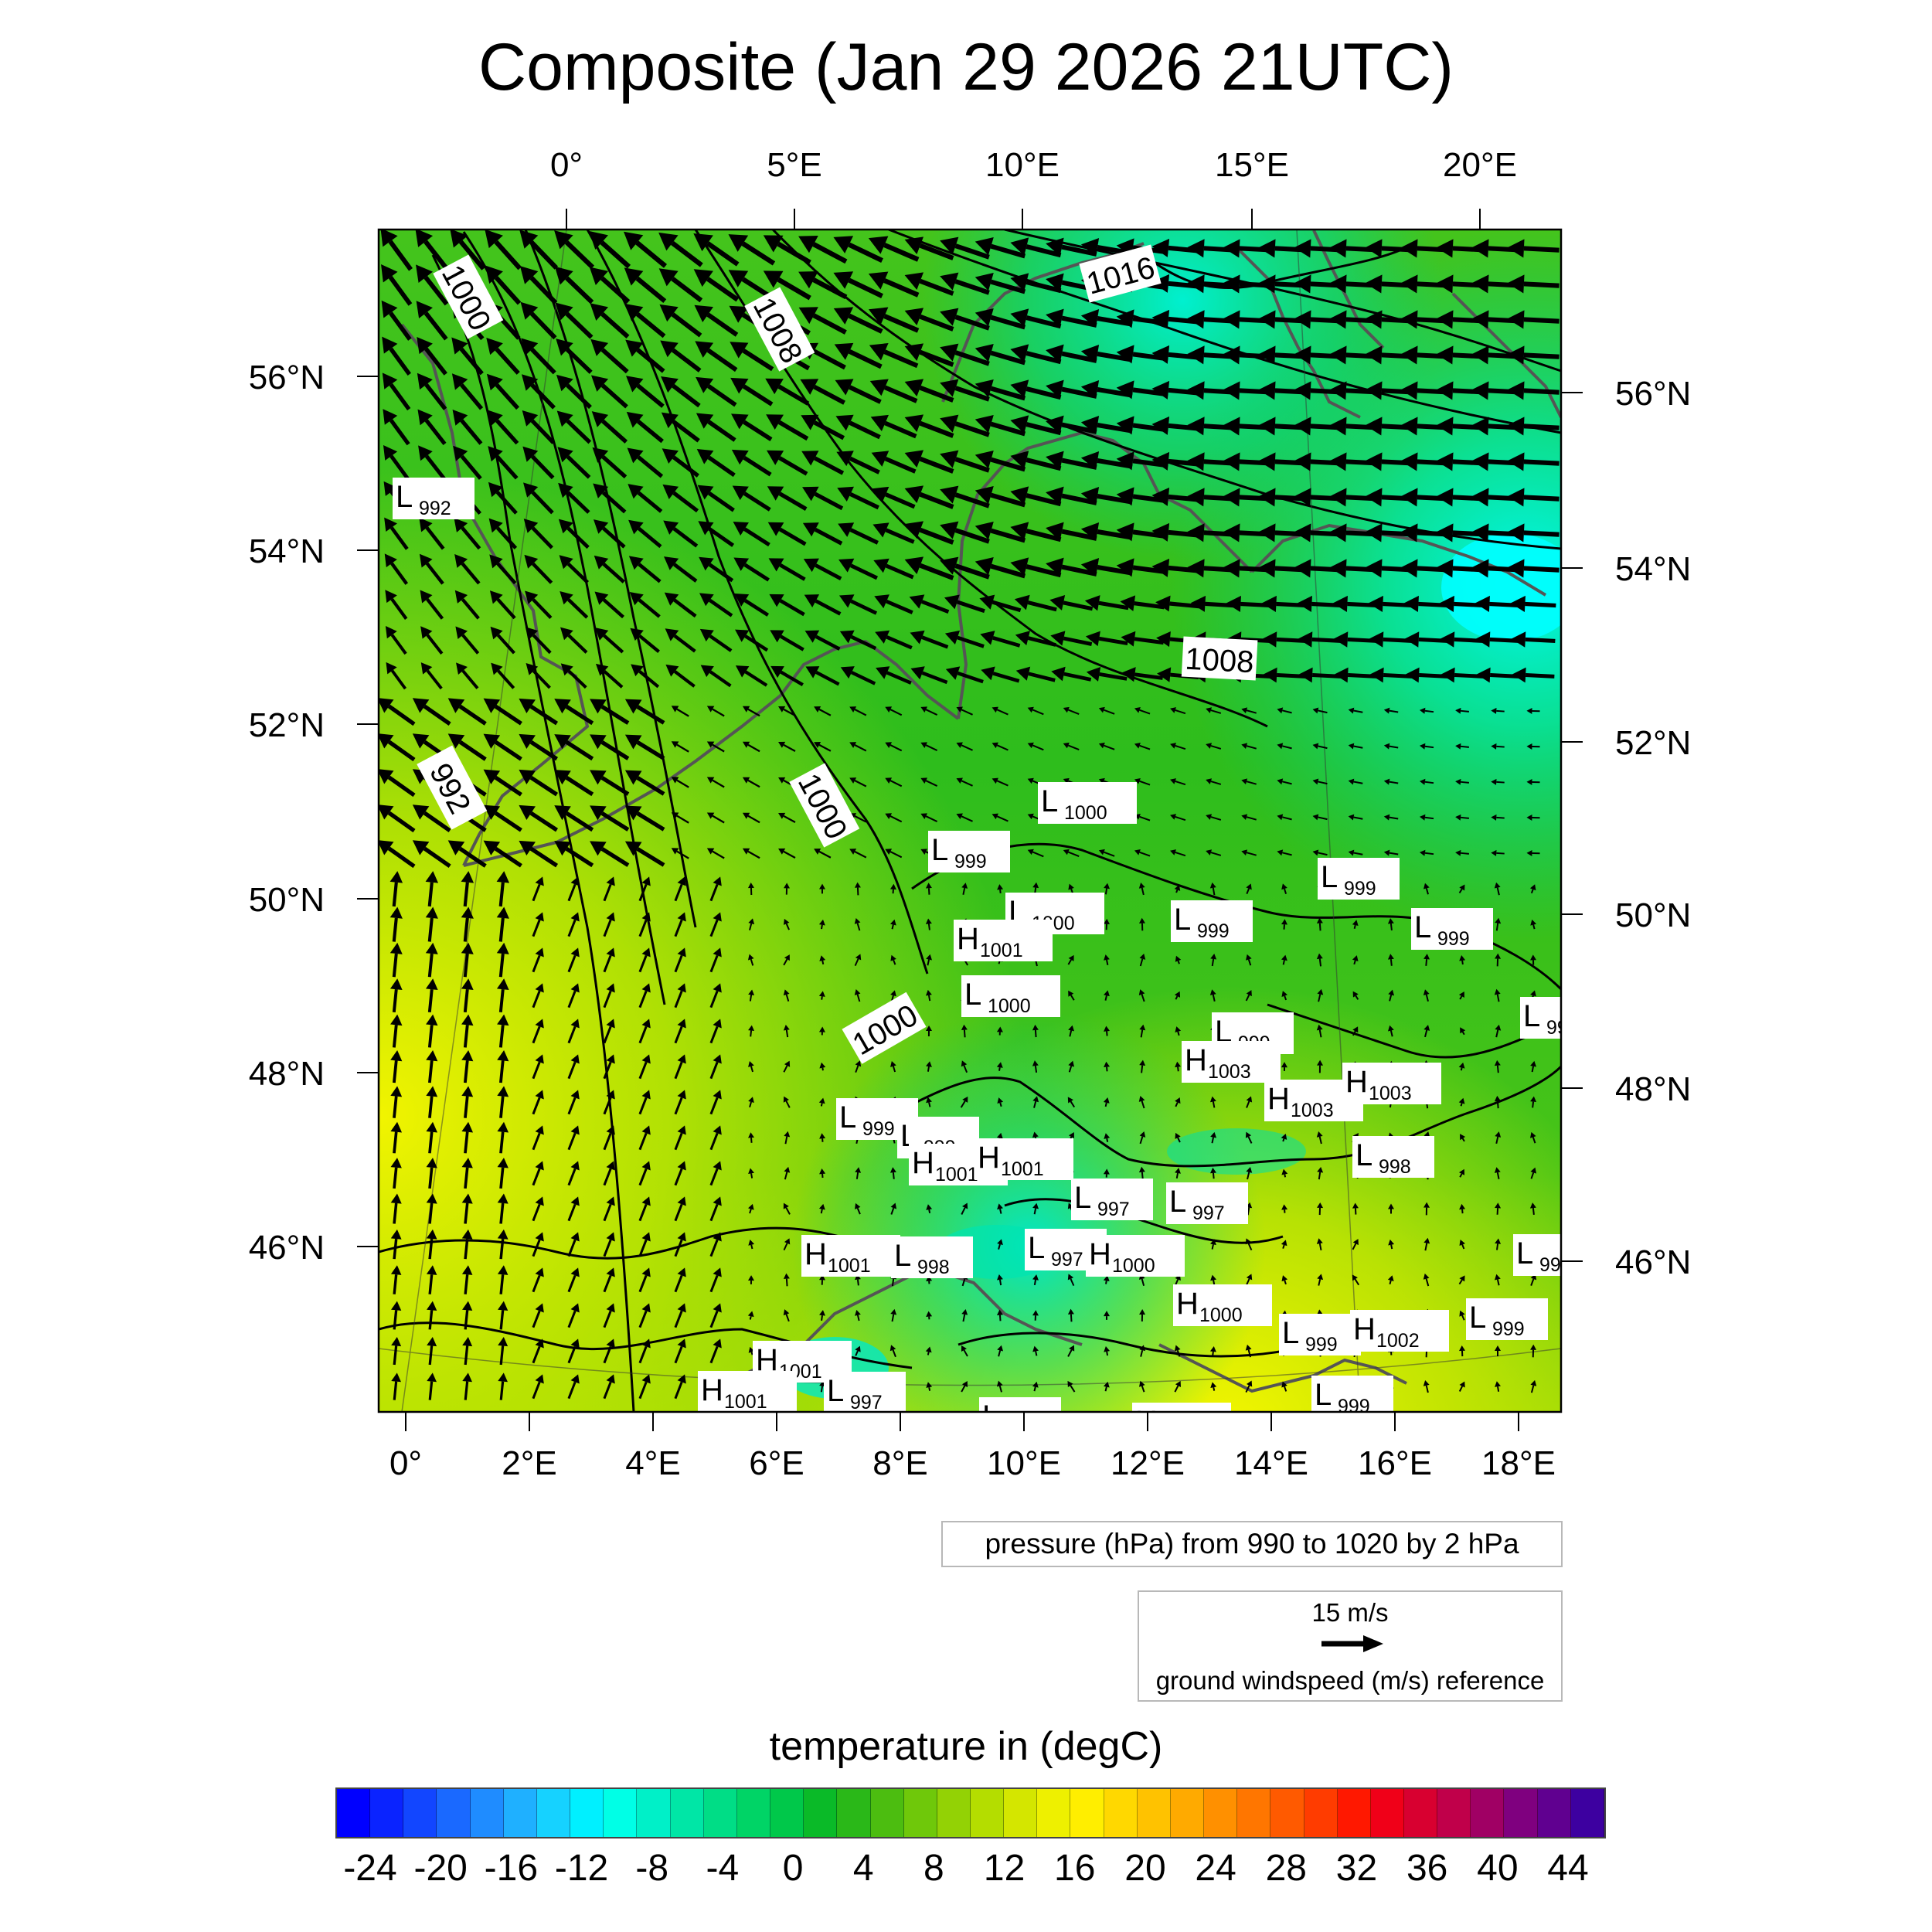  Describe the element at coordinates (1480, 165) in the screenshot. I see `top-lon-label: 20°E` at that location.